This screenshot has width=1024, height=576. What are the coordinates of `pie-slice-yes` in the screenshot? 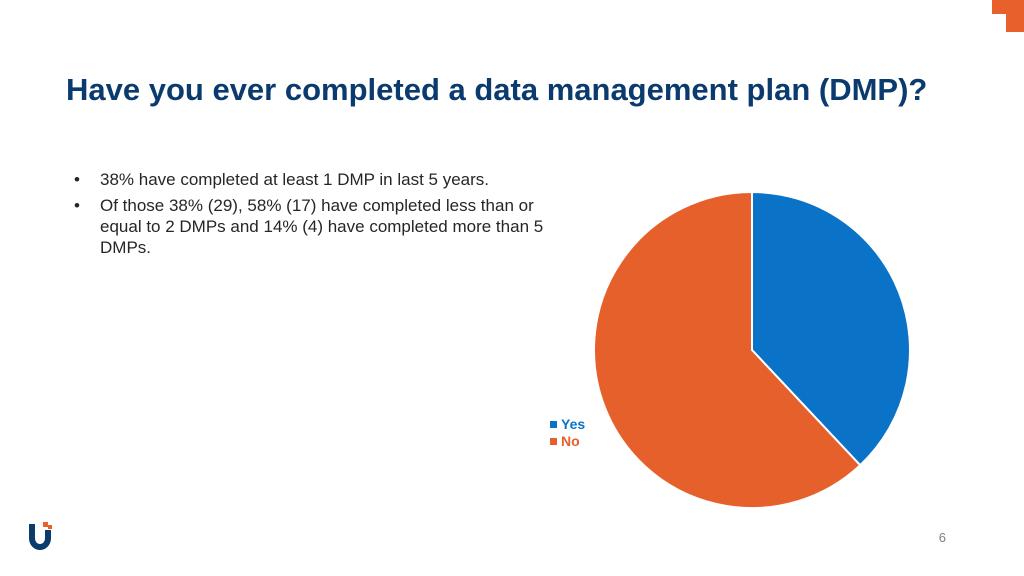 It's located at (831, 328).